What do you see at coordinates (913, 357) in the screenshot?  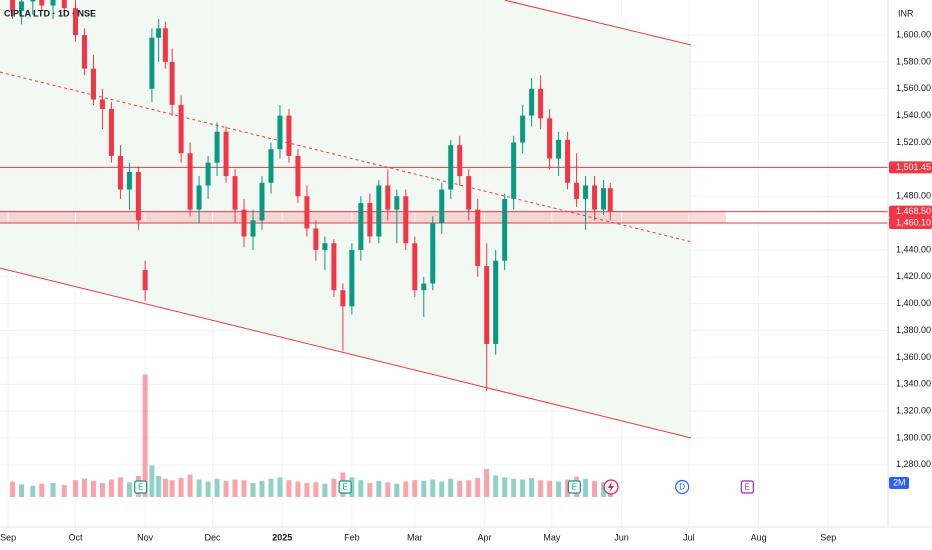 I see `y-tick-label: 1,360.00` at bounding box center [913, 357].